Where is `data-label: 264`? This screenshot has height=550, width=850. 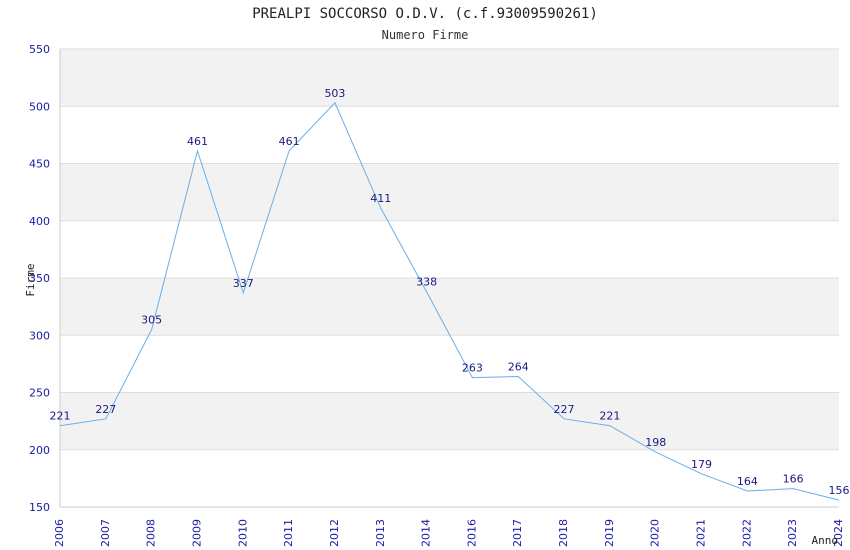 data-label: 264 is located at coordinates (518, 366).